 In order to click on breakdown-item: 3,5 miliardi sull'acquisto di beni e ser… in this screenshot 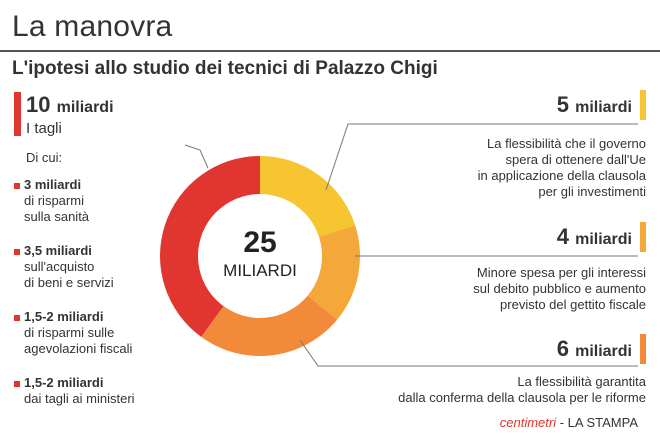, I will do `click(99, 267)`.